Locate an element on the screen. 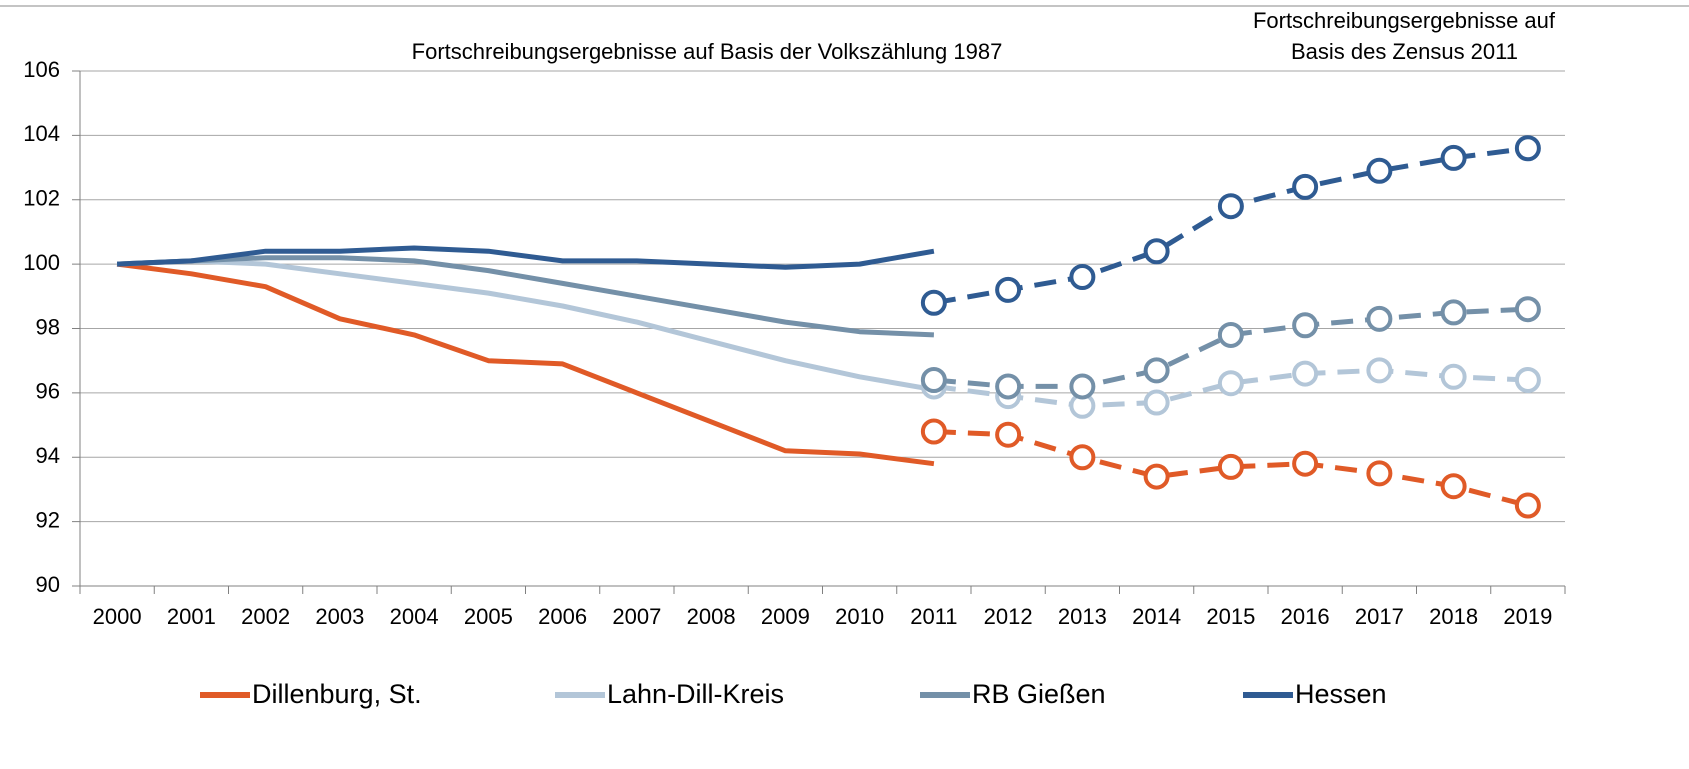  x-tick-label: 2010 is located at coordinates (859, 616).